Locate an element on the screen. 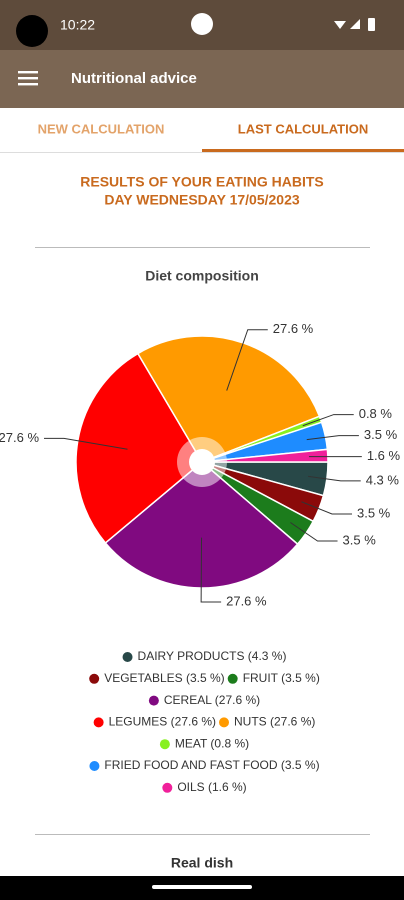  legend-item: FRIED FOOD AND FAST FOOD (3.5 %) is located at coordinates (204, 765).